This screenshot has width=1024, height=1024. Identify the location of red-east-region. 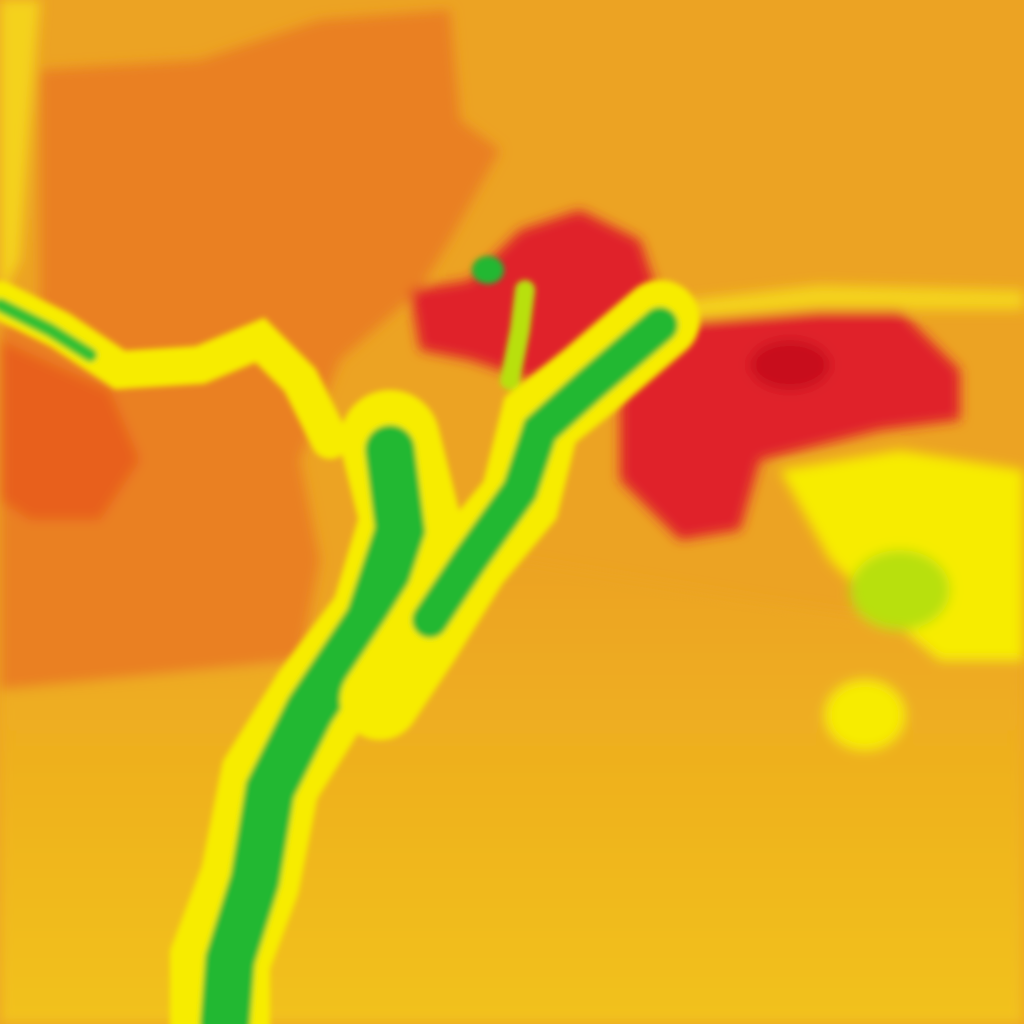
(790, 425).